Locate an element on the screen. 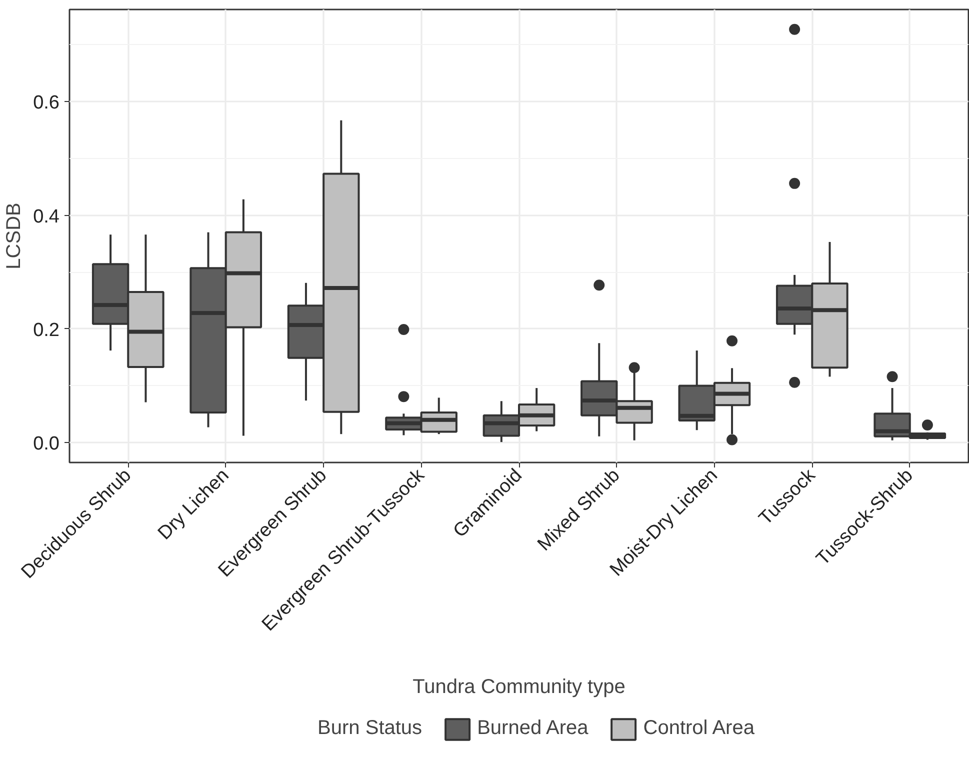 The height and width of the screenshot is (757, 969). y-tick-label: 0.6 is located at coordinates (46, 103).